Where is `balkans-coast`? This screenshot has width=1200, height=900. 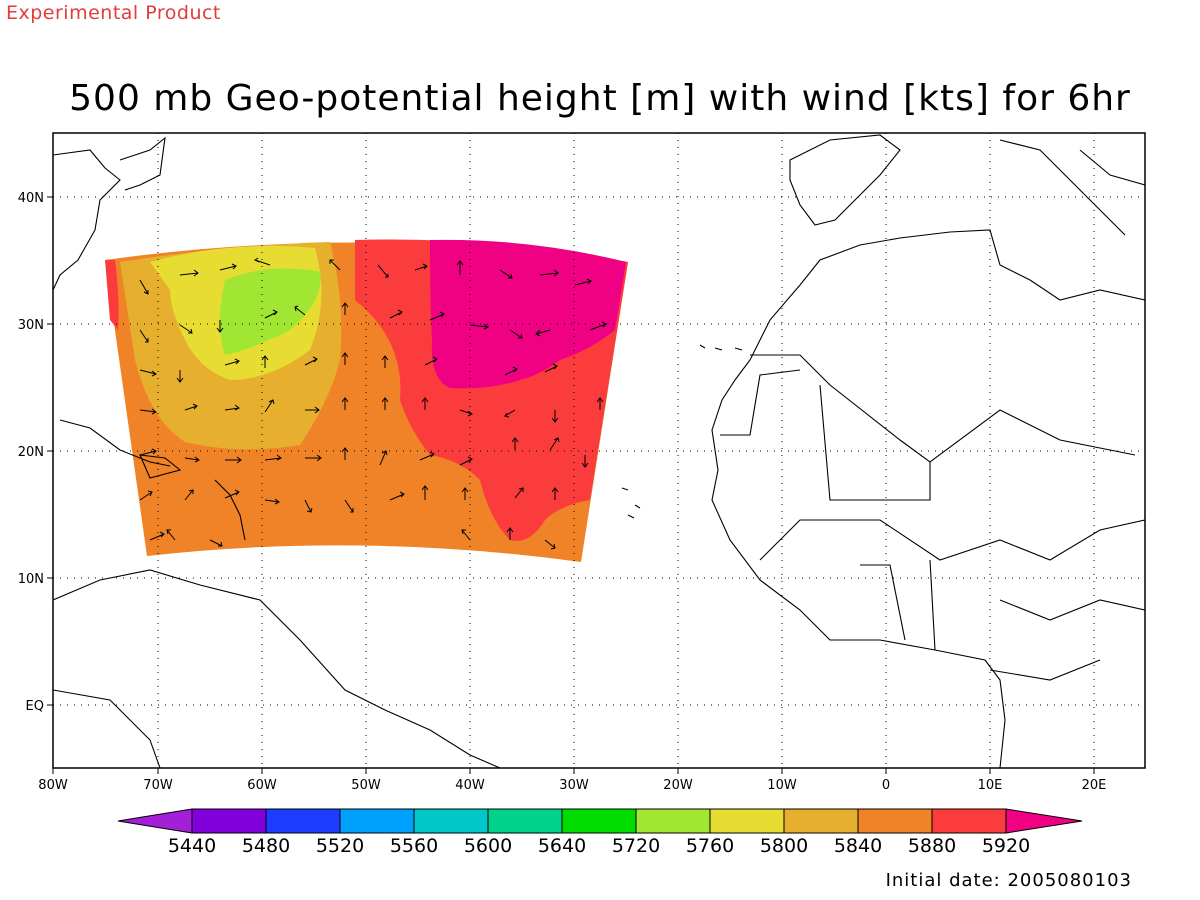
balkans-coast is located at coordinates (1112, 167).